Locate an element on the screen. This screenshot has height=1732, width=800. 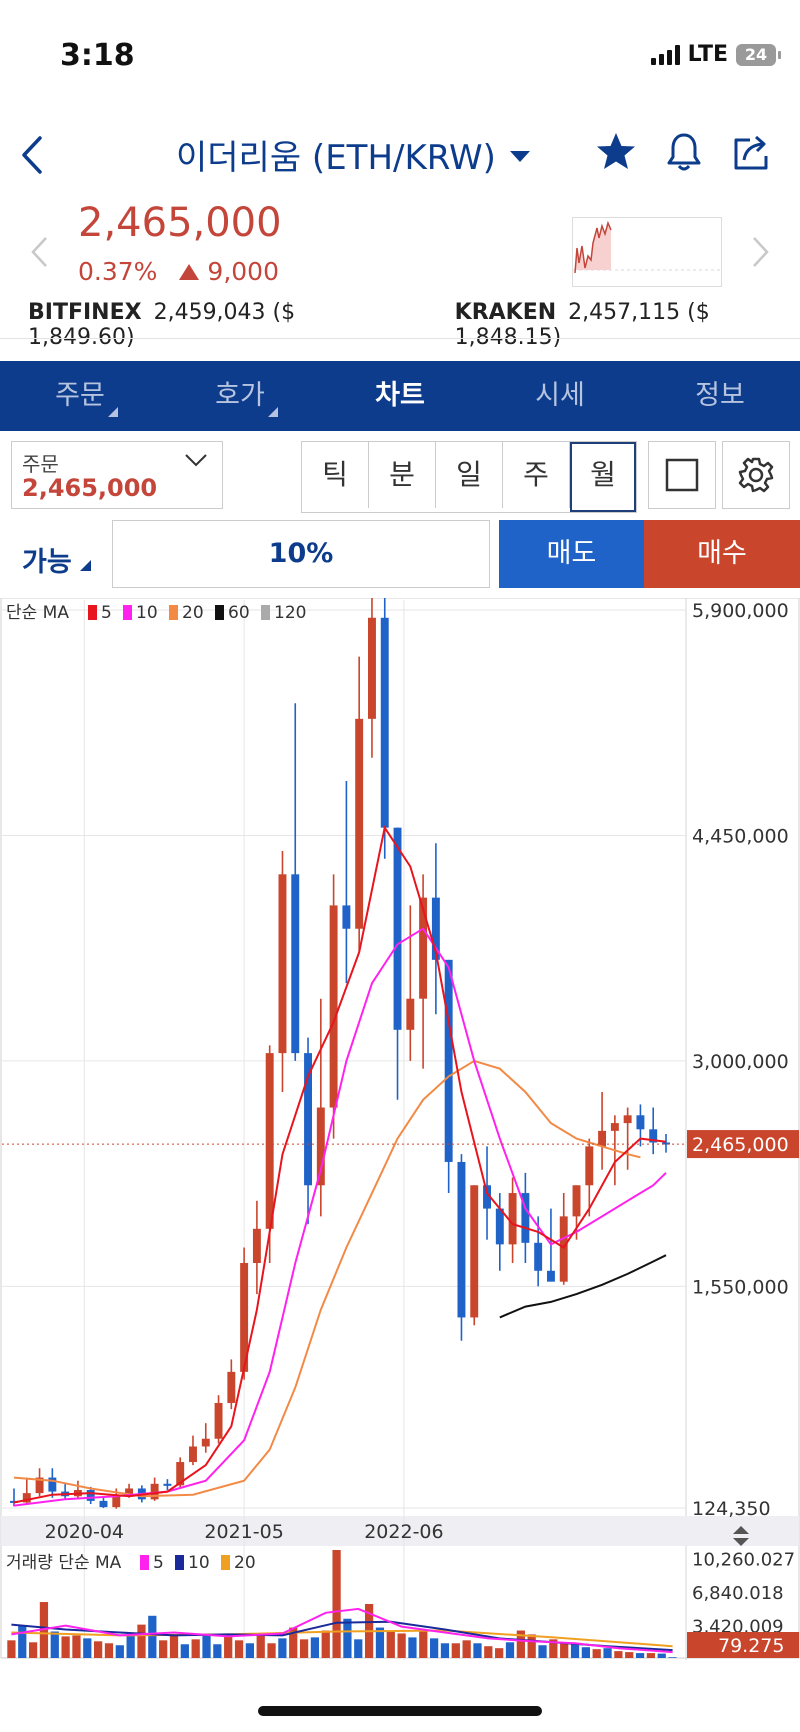
settings-button is located at coordinates (756, 475).